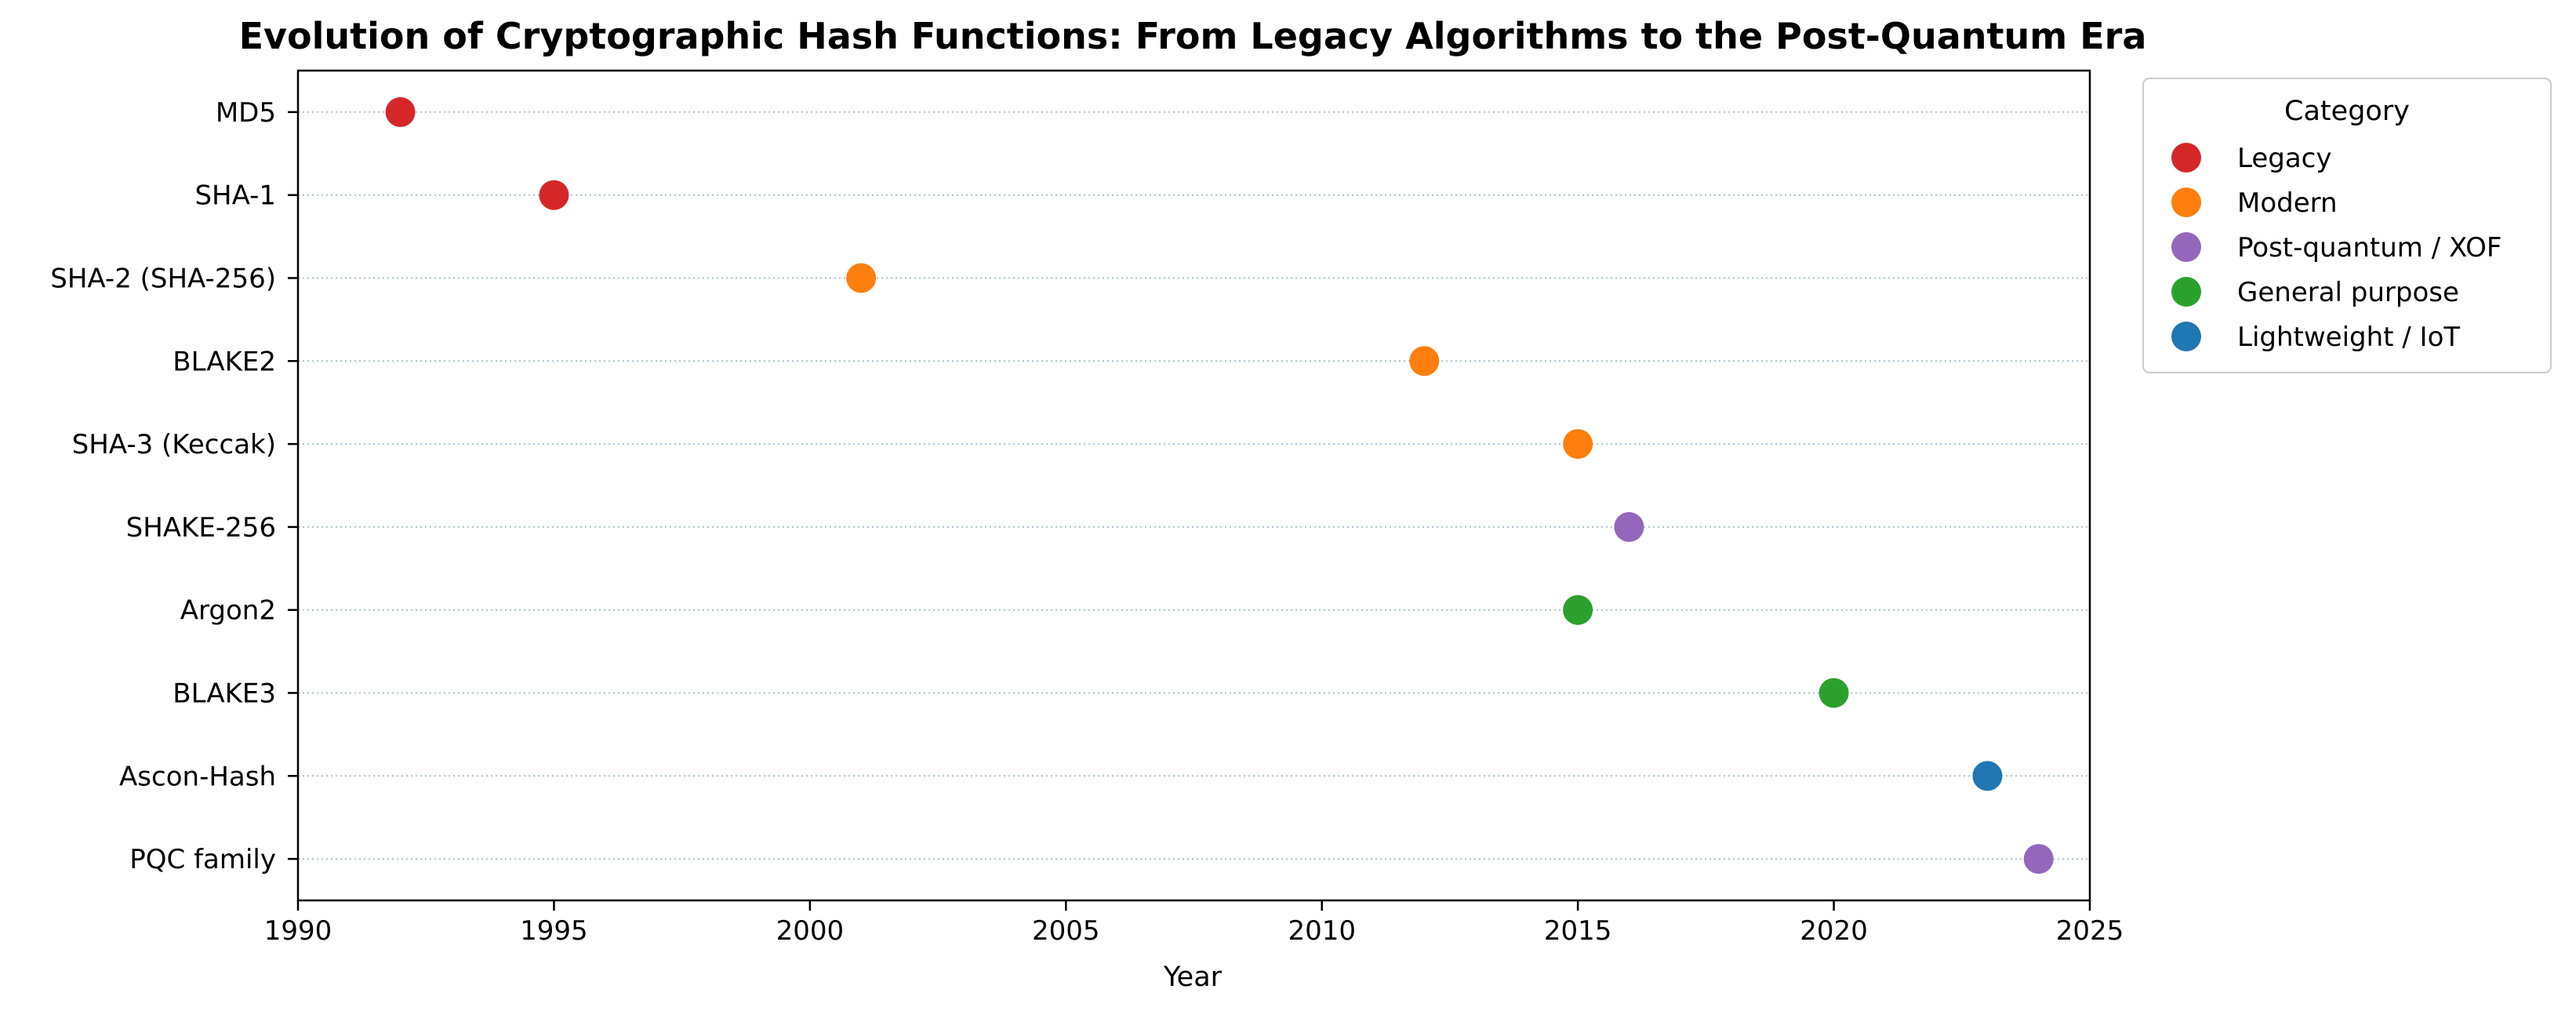 Image resolution: width=2576 pixels, height=1011 pixels. What do you see at coordinates (1578, 931) in the screenshot?
I see `x-tick-label: 2015` at bounding box center [1578, 931].